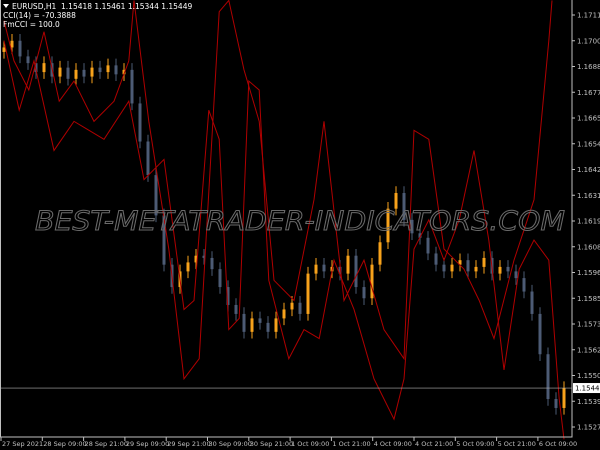  Describe the element at coordinates (587, 389) in the screenshot. I see `current-price-label: 1.15449` at that location.